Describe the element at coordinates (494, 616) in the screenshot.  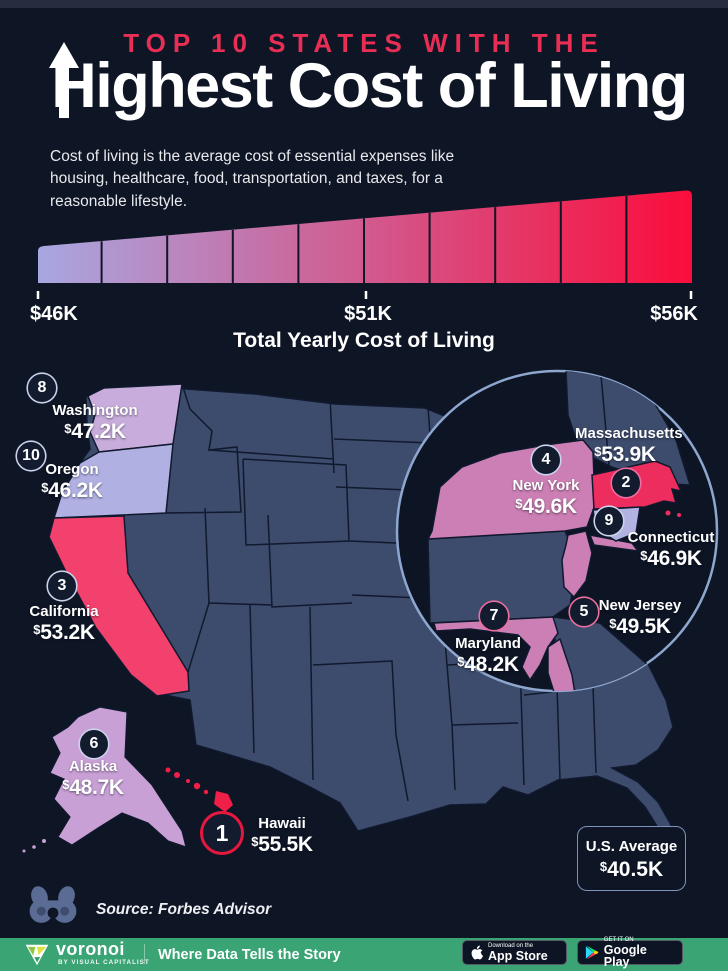
I see `rank-badge-maryland: 7` at that location.